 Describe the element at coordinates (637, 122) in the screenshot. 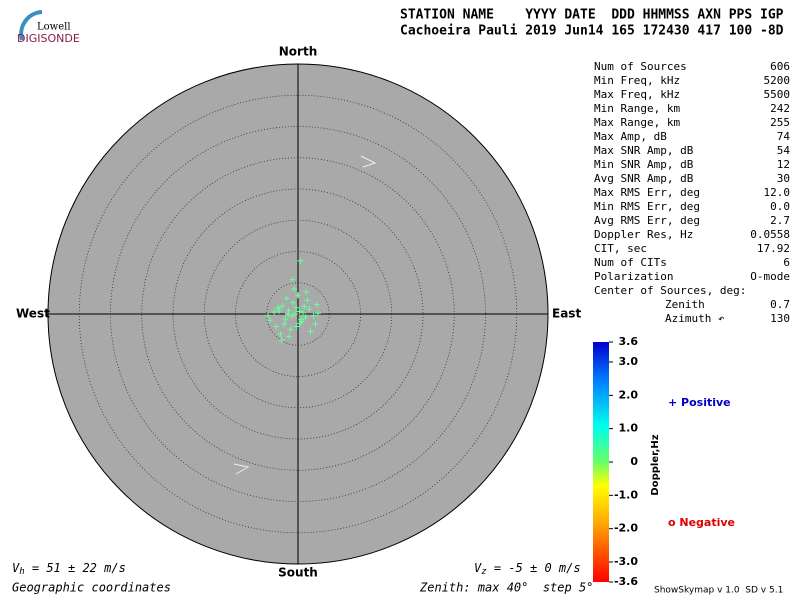

I see `stat-label: Max Range, km` at that location.